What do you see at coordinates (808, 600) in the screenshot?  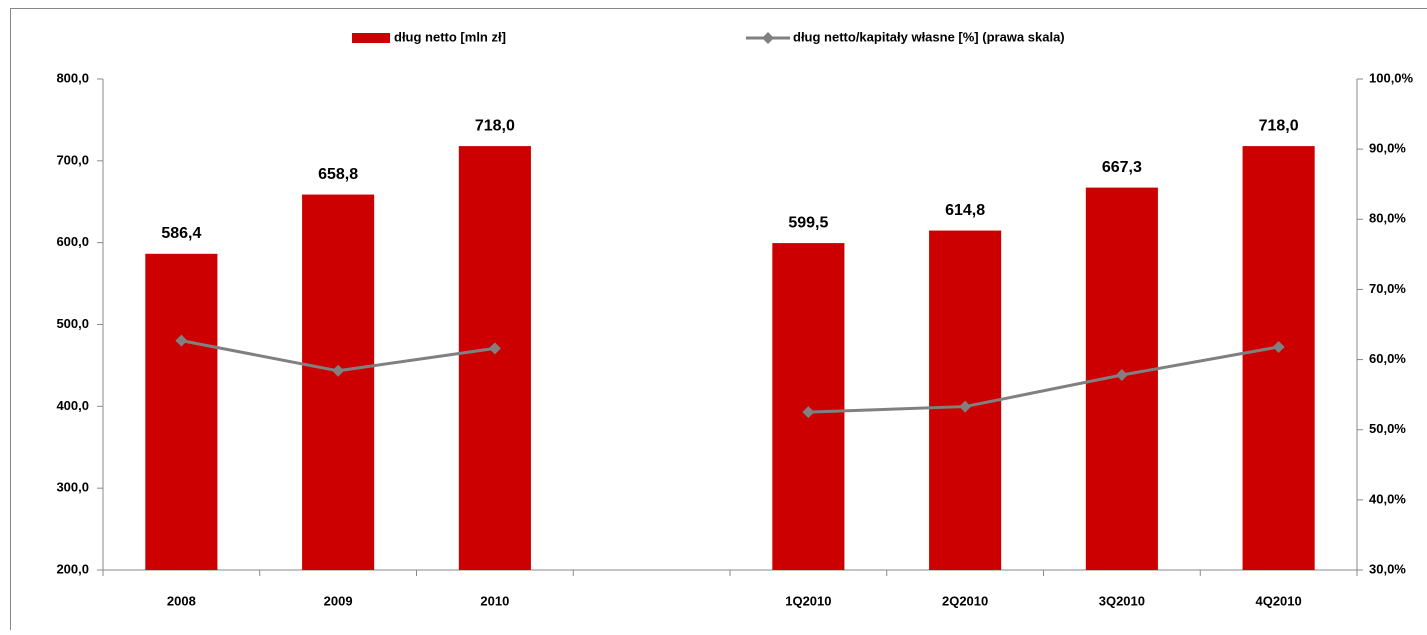 I see `x-tick-label: 1Q2010` at bounding box center [808, 600].